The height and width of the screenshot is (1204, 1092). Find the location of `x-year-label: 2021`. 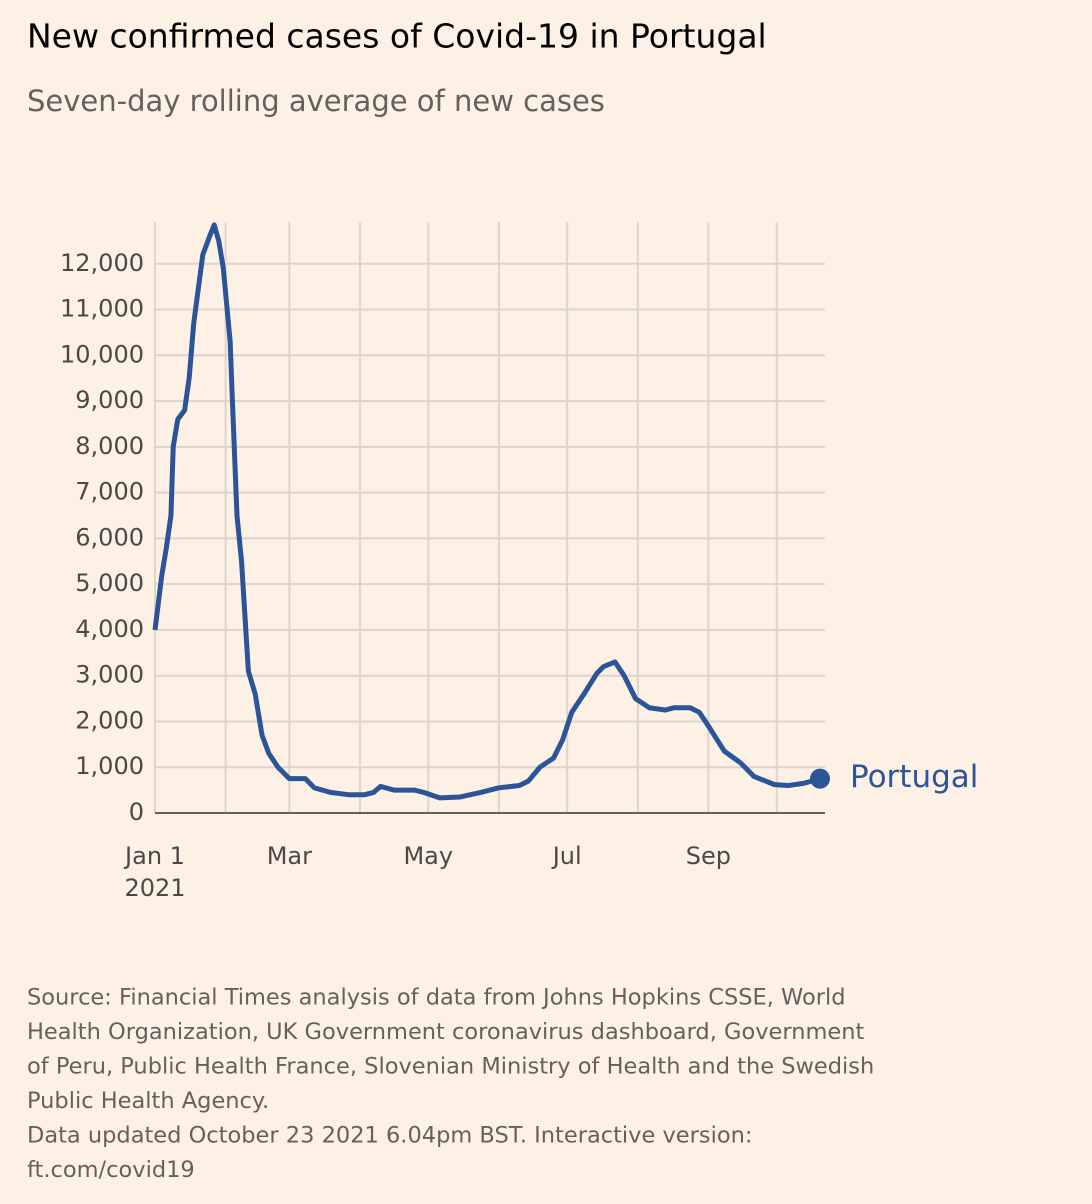

x-year-label: 2021 is located at coordinates (154, 888).